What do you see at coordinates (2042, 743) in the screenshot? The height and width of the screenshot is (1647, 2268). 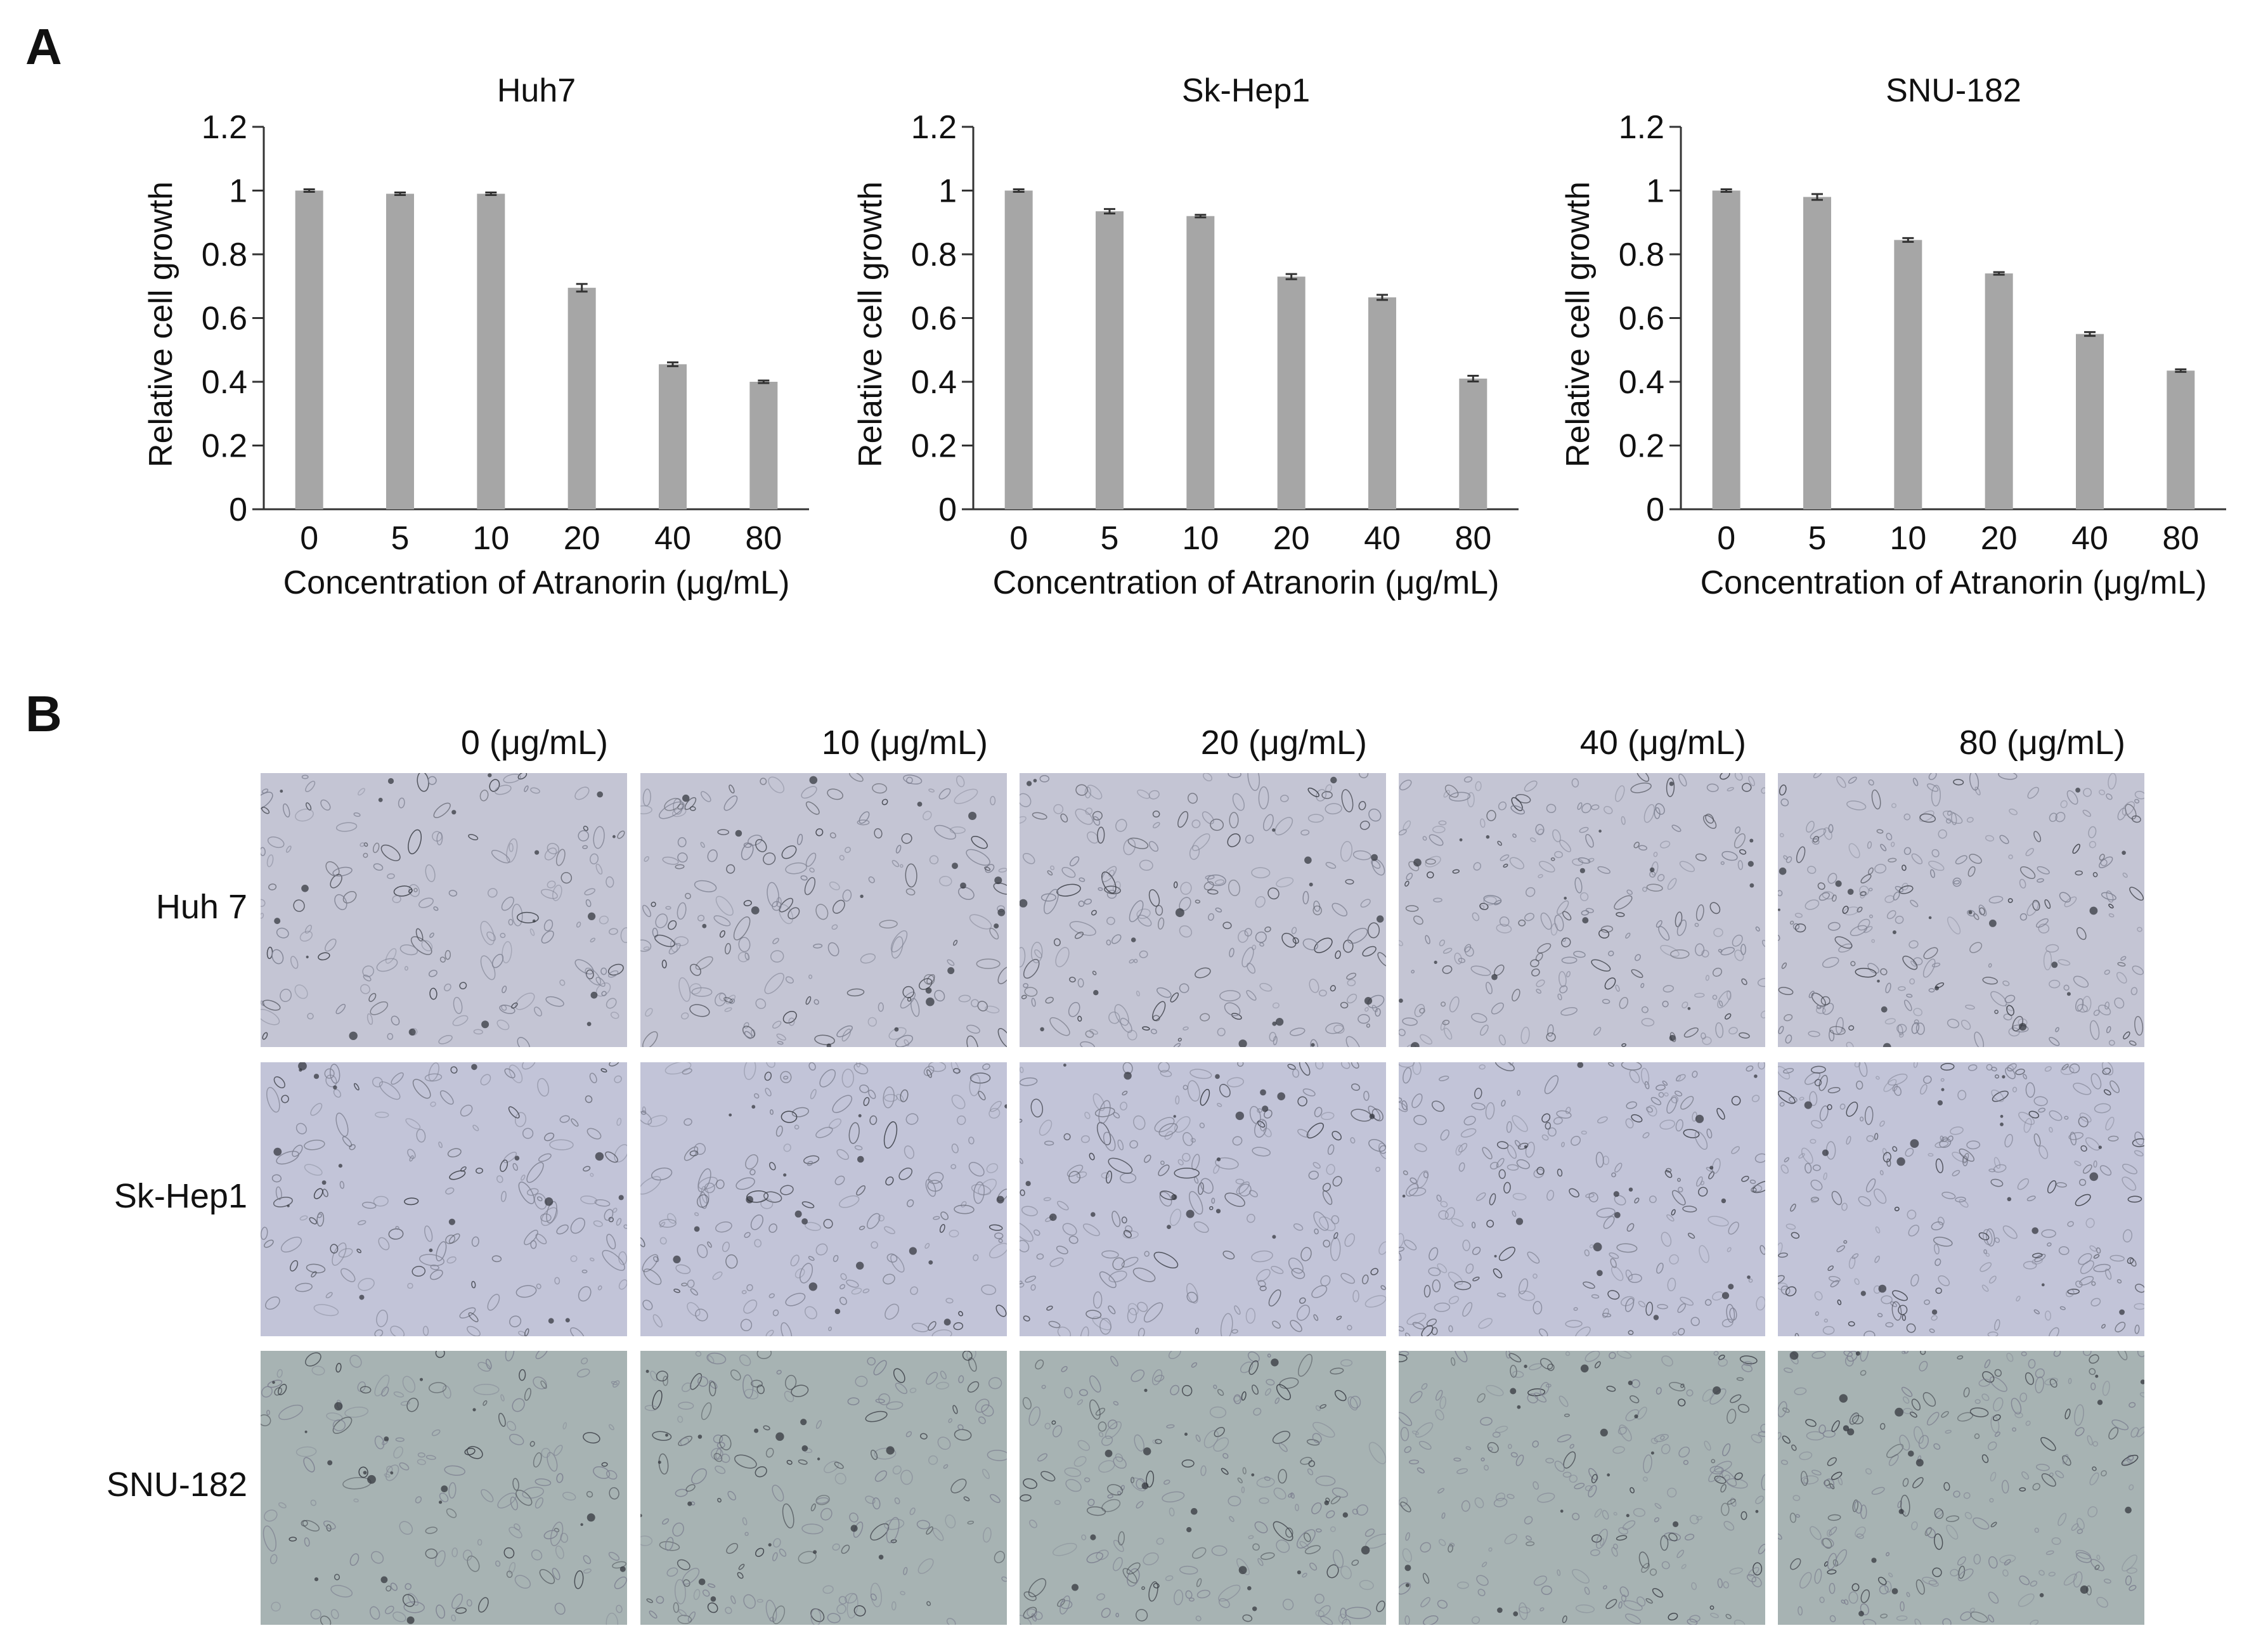 I see `column-label-concentration: 80 (μg/mL)` at bounding box center [2042, 743].